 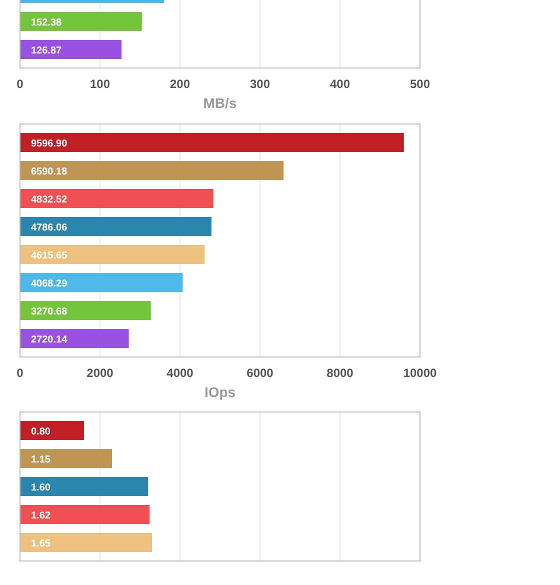 What do you see at coordinates (180, 84) in the screenshot?
I see `x-tick-label: 200` at bounding box center [180, 84].